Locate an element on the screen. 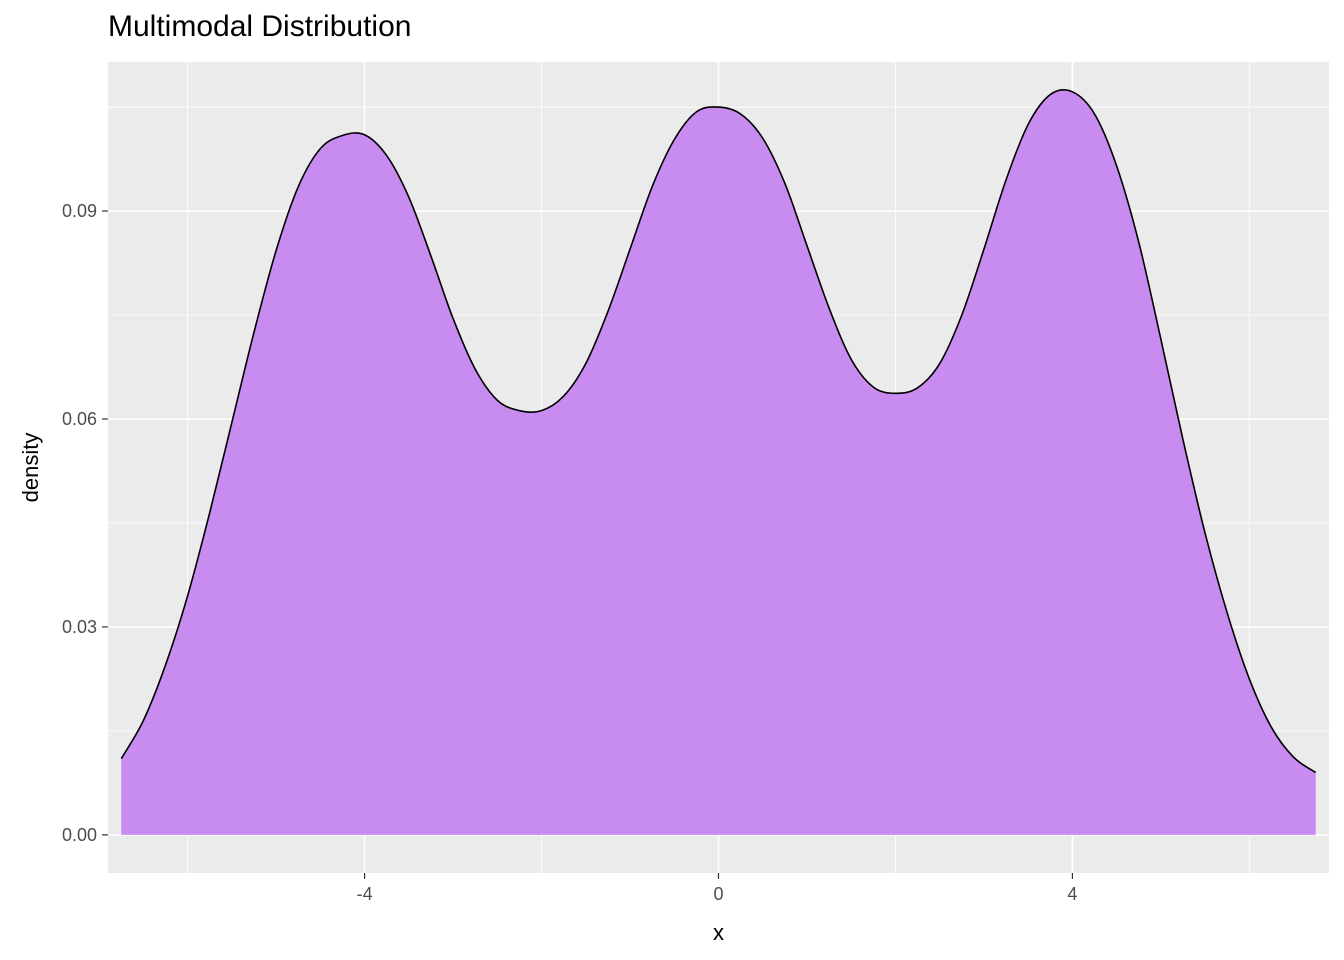 This screenshot has height=960, width=1344. y-tick-label: 0.00 is located at coordinates (79, 835).